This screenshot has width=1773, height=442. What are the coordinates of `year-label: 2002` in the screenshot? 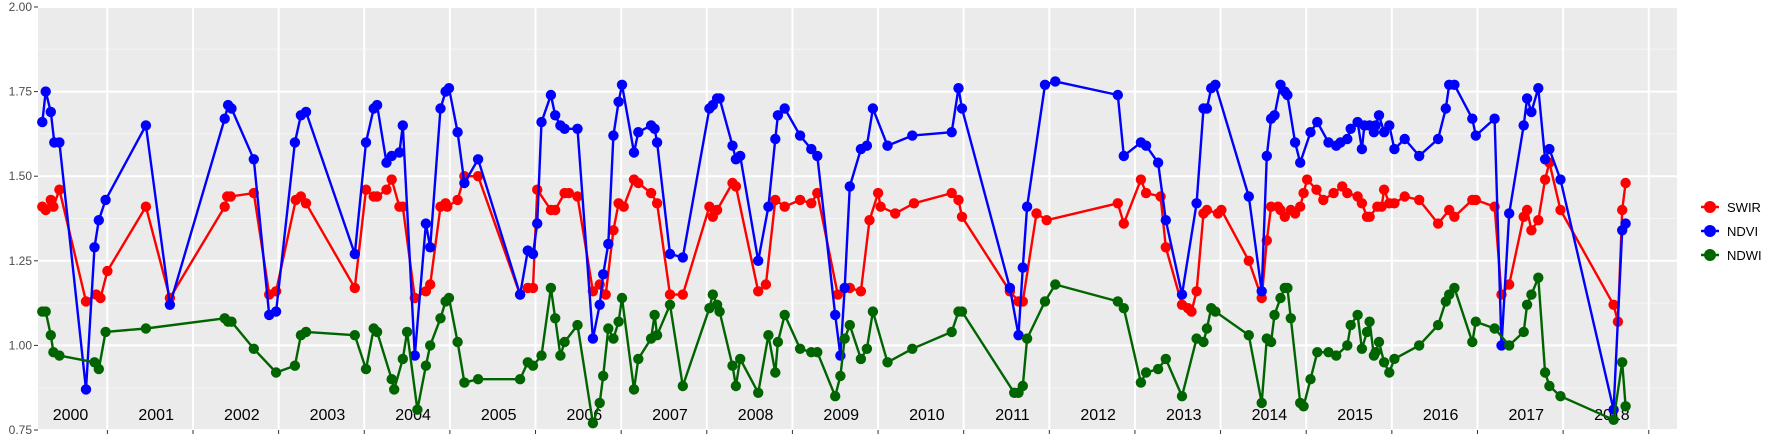 It's located at (242, 415).